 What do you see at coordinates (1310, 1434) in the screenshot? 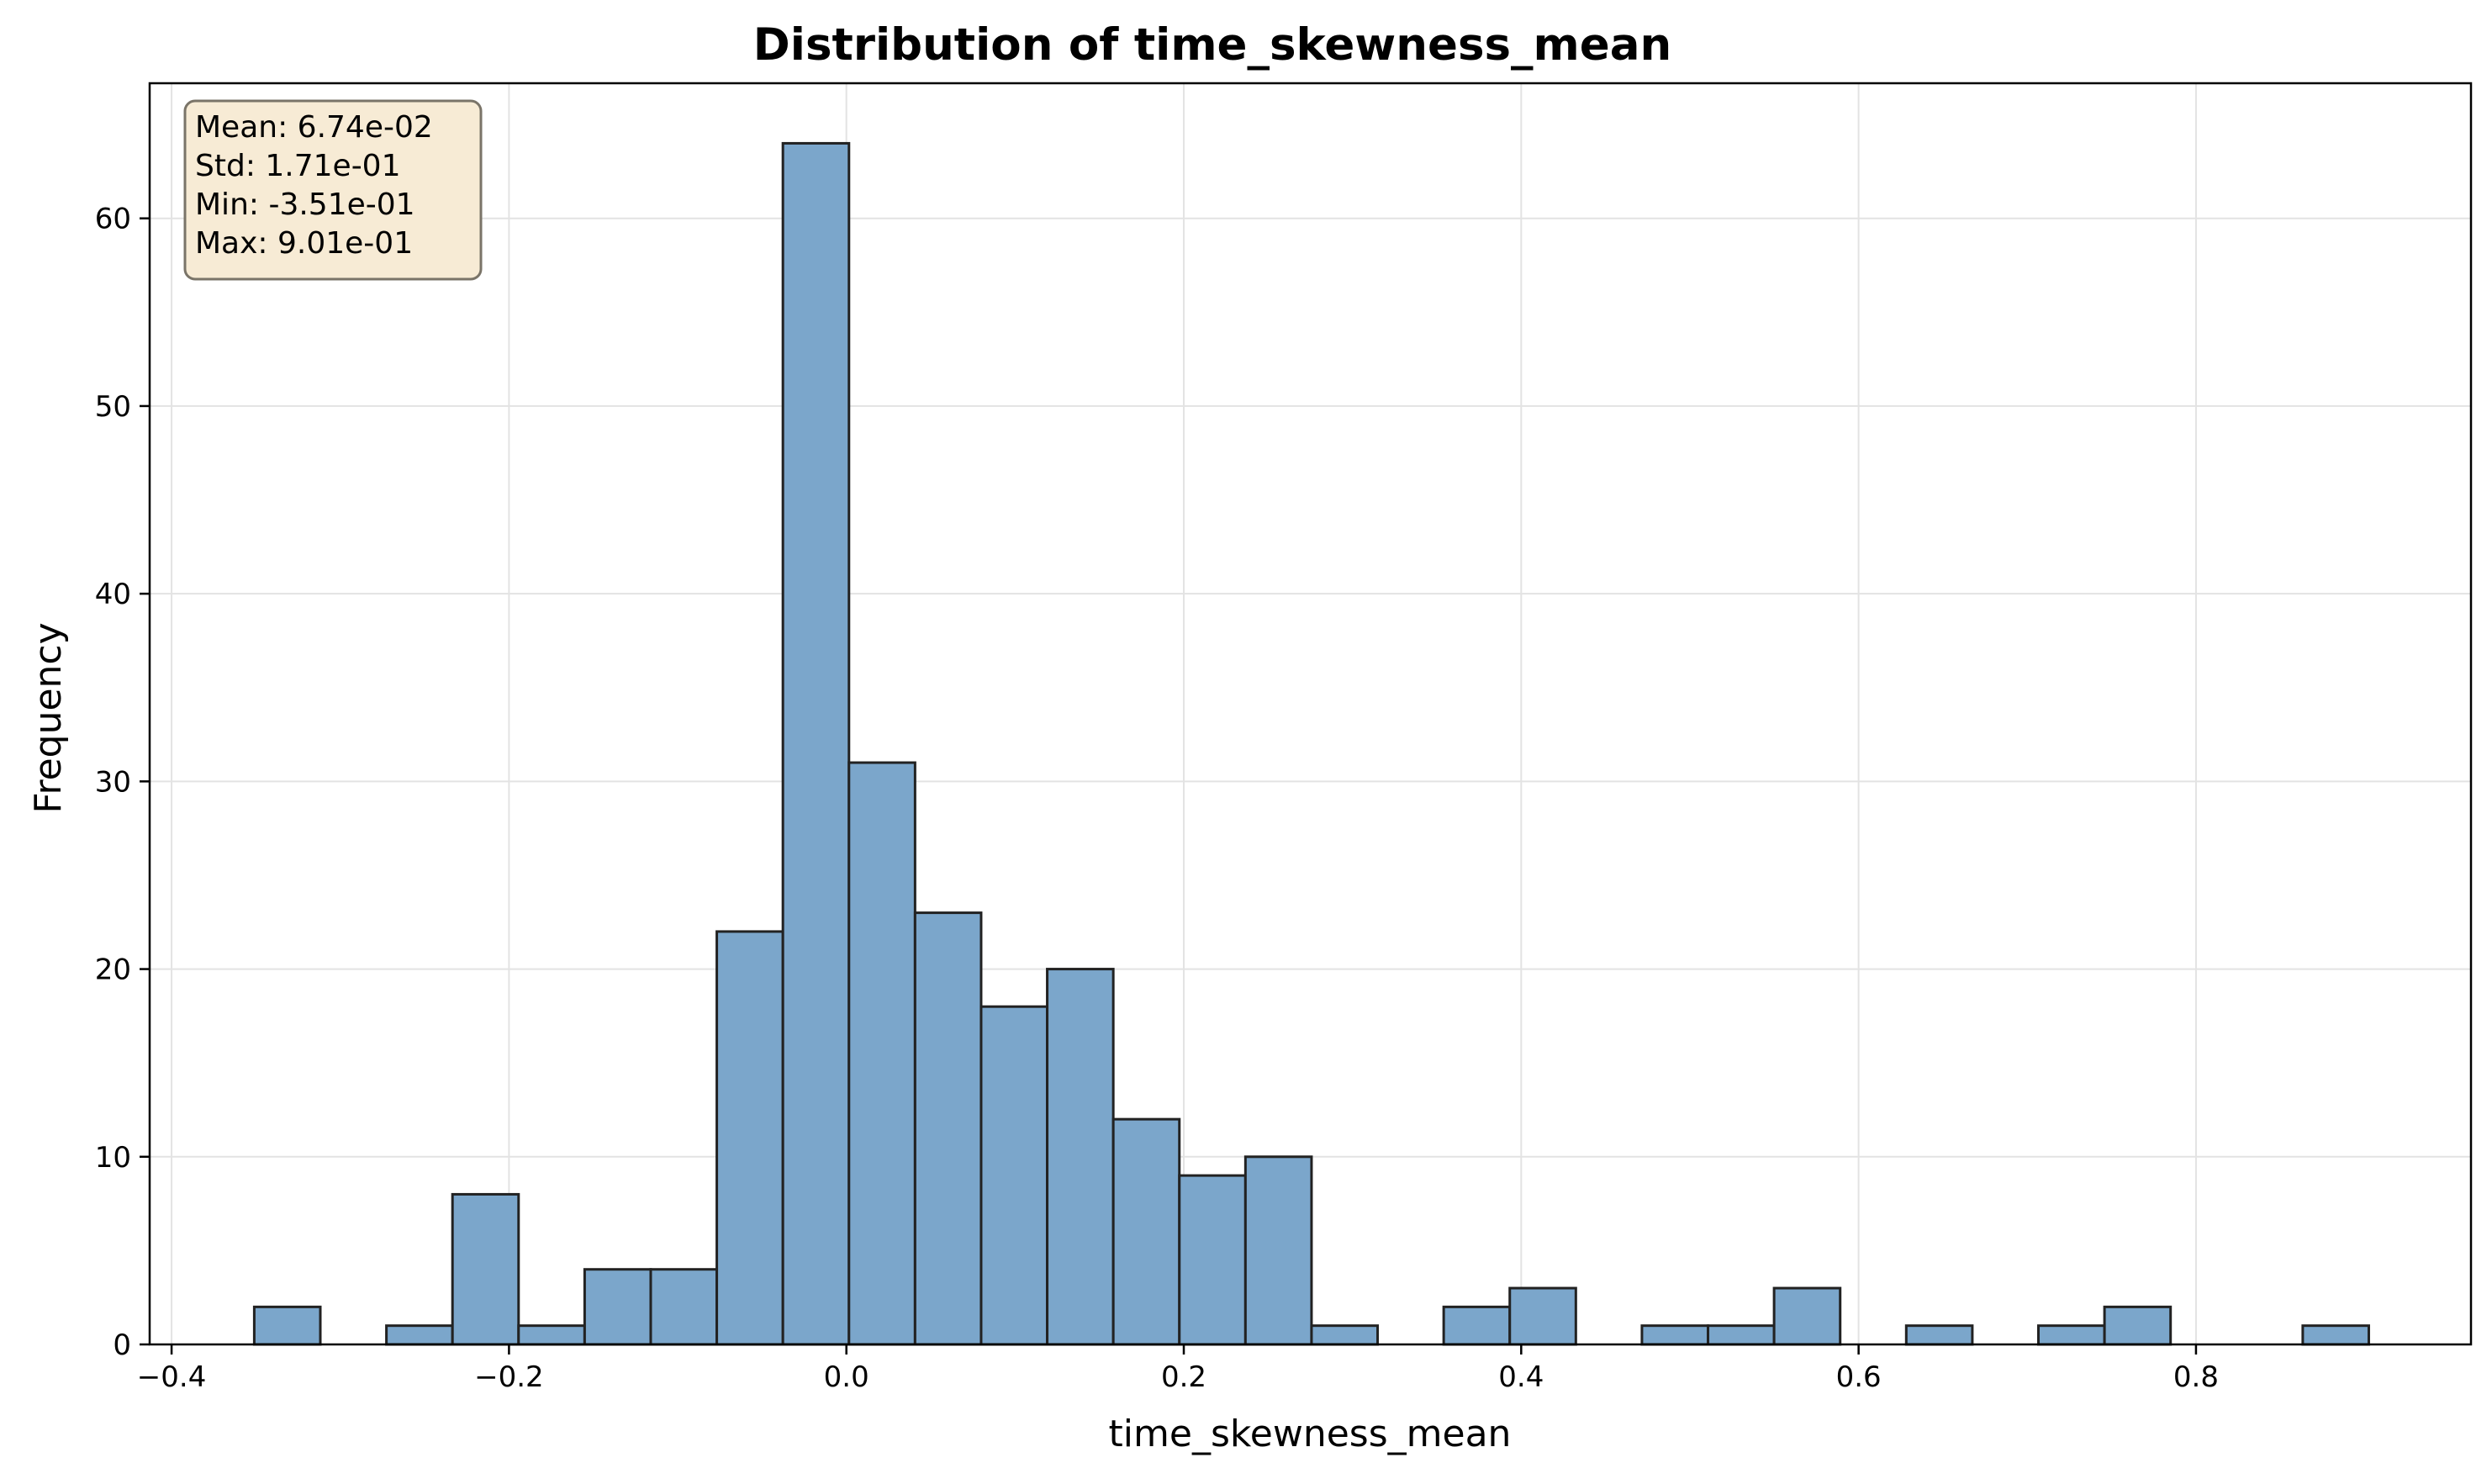
I see `x-axis-label: time_skewness_mean` at bounding box center [1310, 1434].